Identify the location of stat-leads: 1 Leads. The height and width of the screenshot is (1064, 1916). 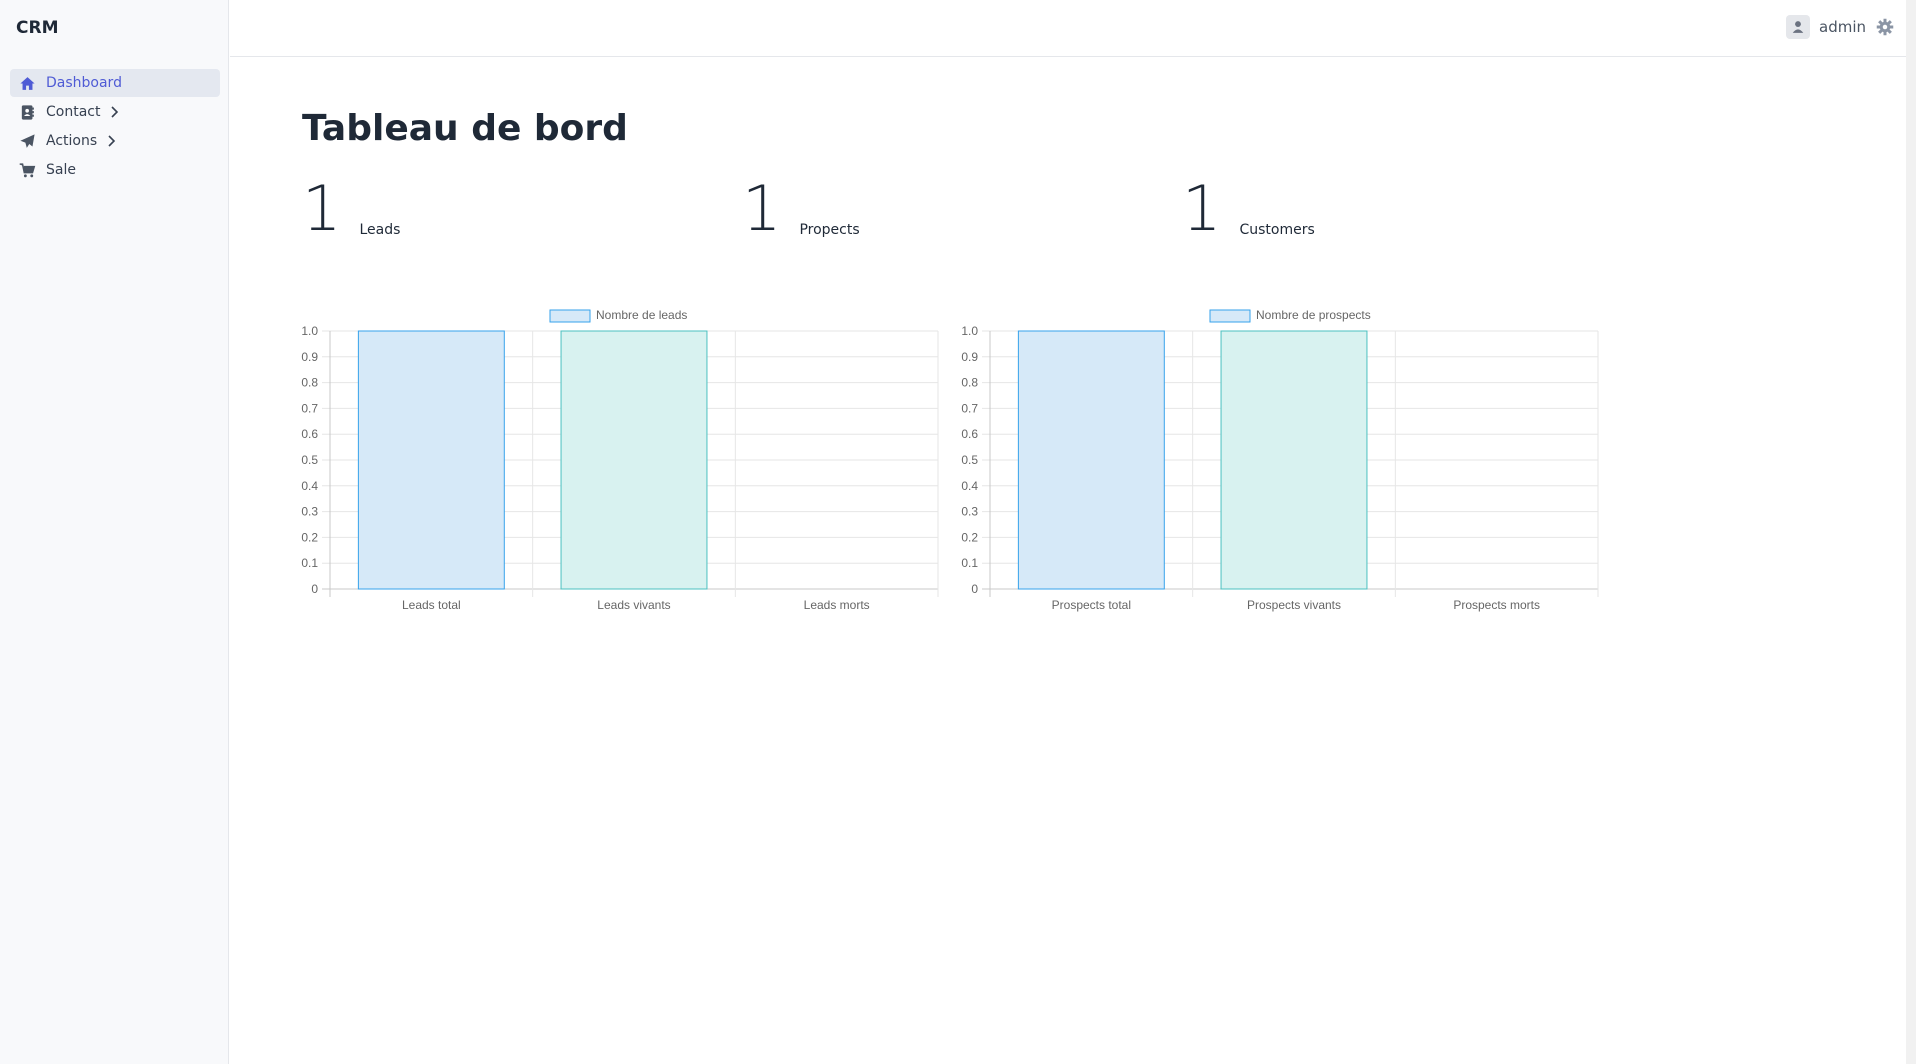
(351, 209).